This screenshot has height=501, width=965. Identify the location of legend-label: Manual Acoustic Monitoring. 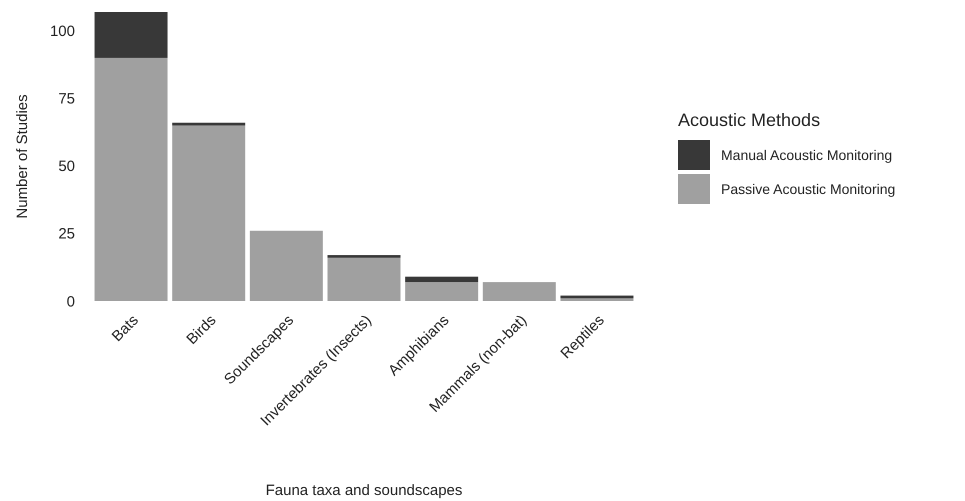
(806, 154).